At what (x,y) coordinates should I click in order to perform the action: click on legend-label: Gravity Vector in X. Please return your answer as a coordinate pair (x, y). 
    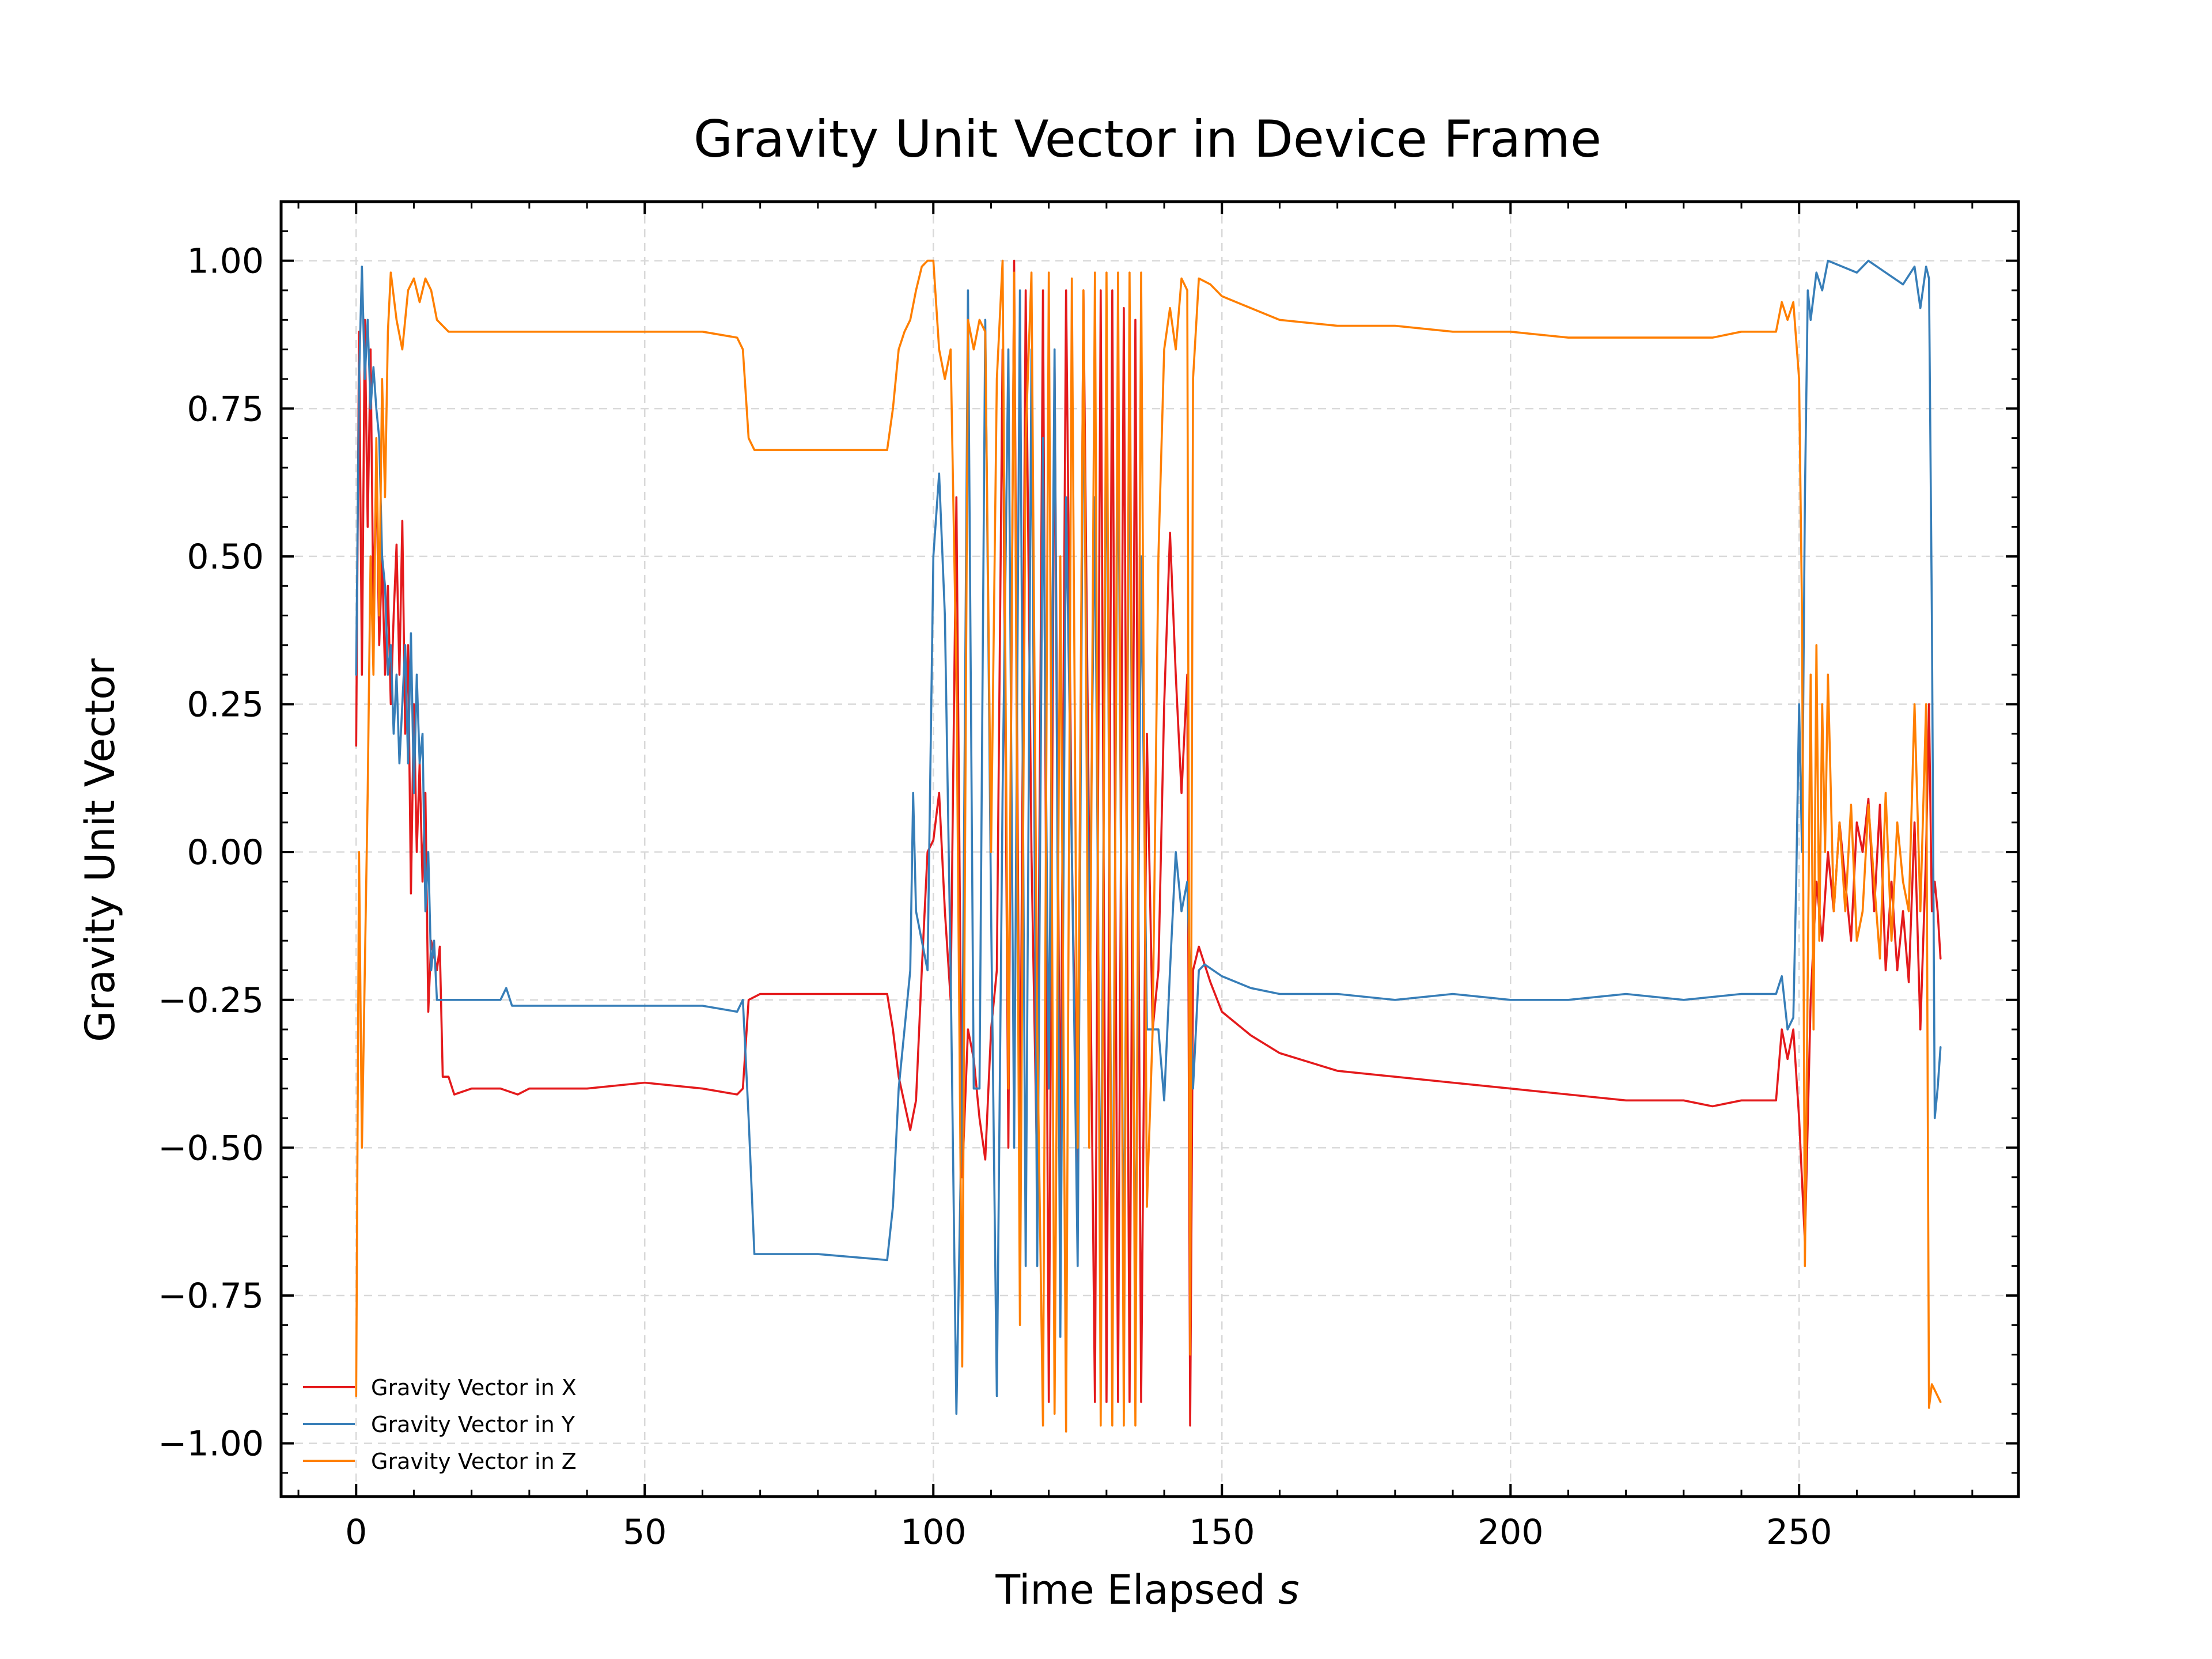
    Looking at the image, I should click on (474, 1387).